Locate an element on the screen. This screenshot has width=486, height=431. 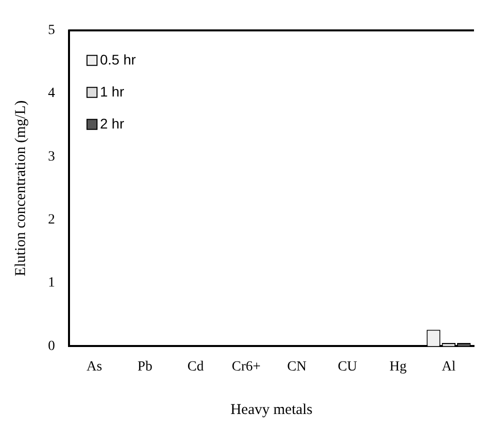
y-tick-label: 5 is located at coordinates (51, 30).